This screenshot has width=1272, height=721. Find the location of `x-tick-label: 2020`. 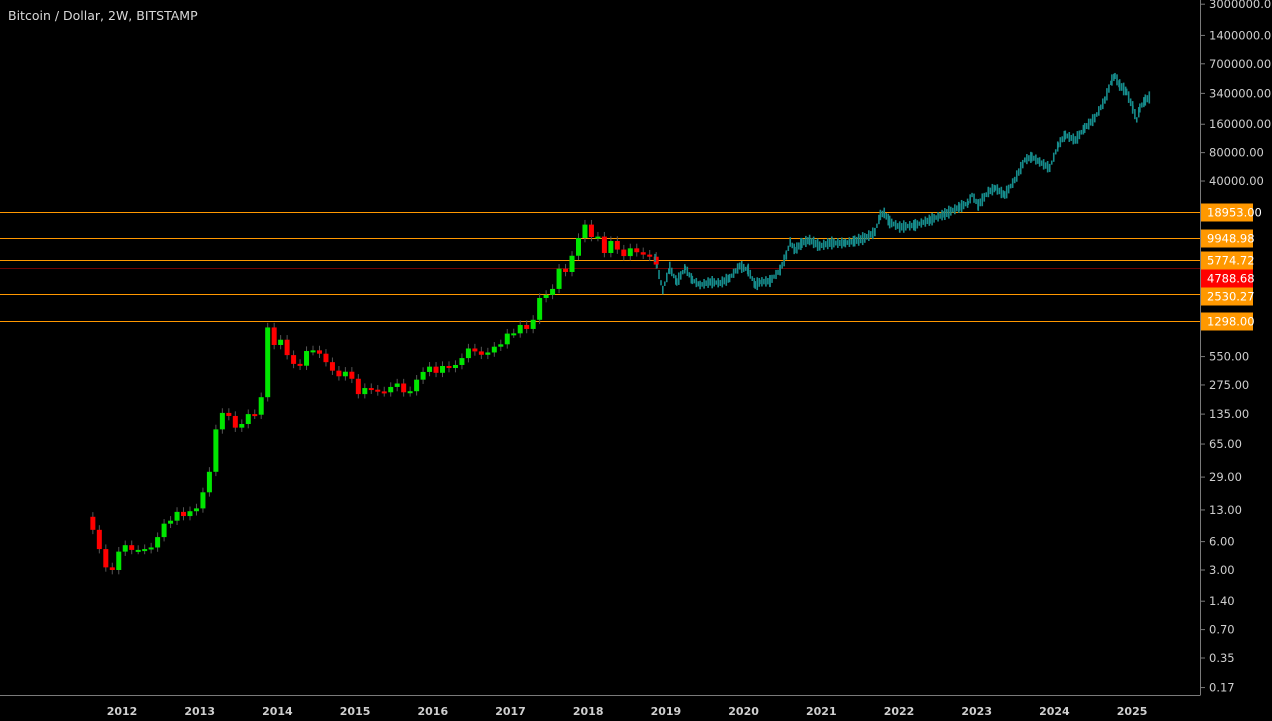

x-tick-label: 2020 is located at coordinates (743, 711).